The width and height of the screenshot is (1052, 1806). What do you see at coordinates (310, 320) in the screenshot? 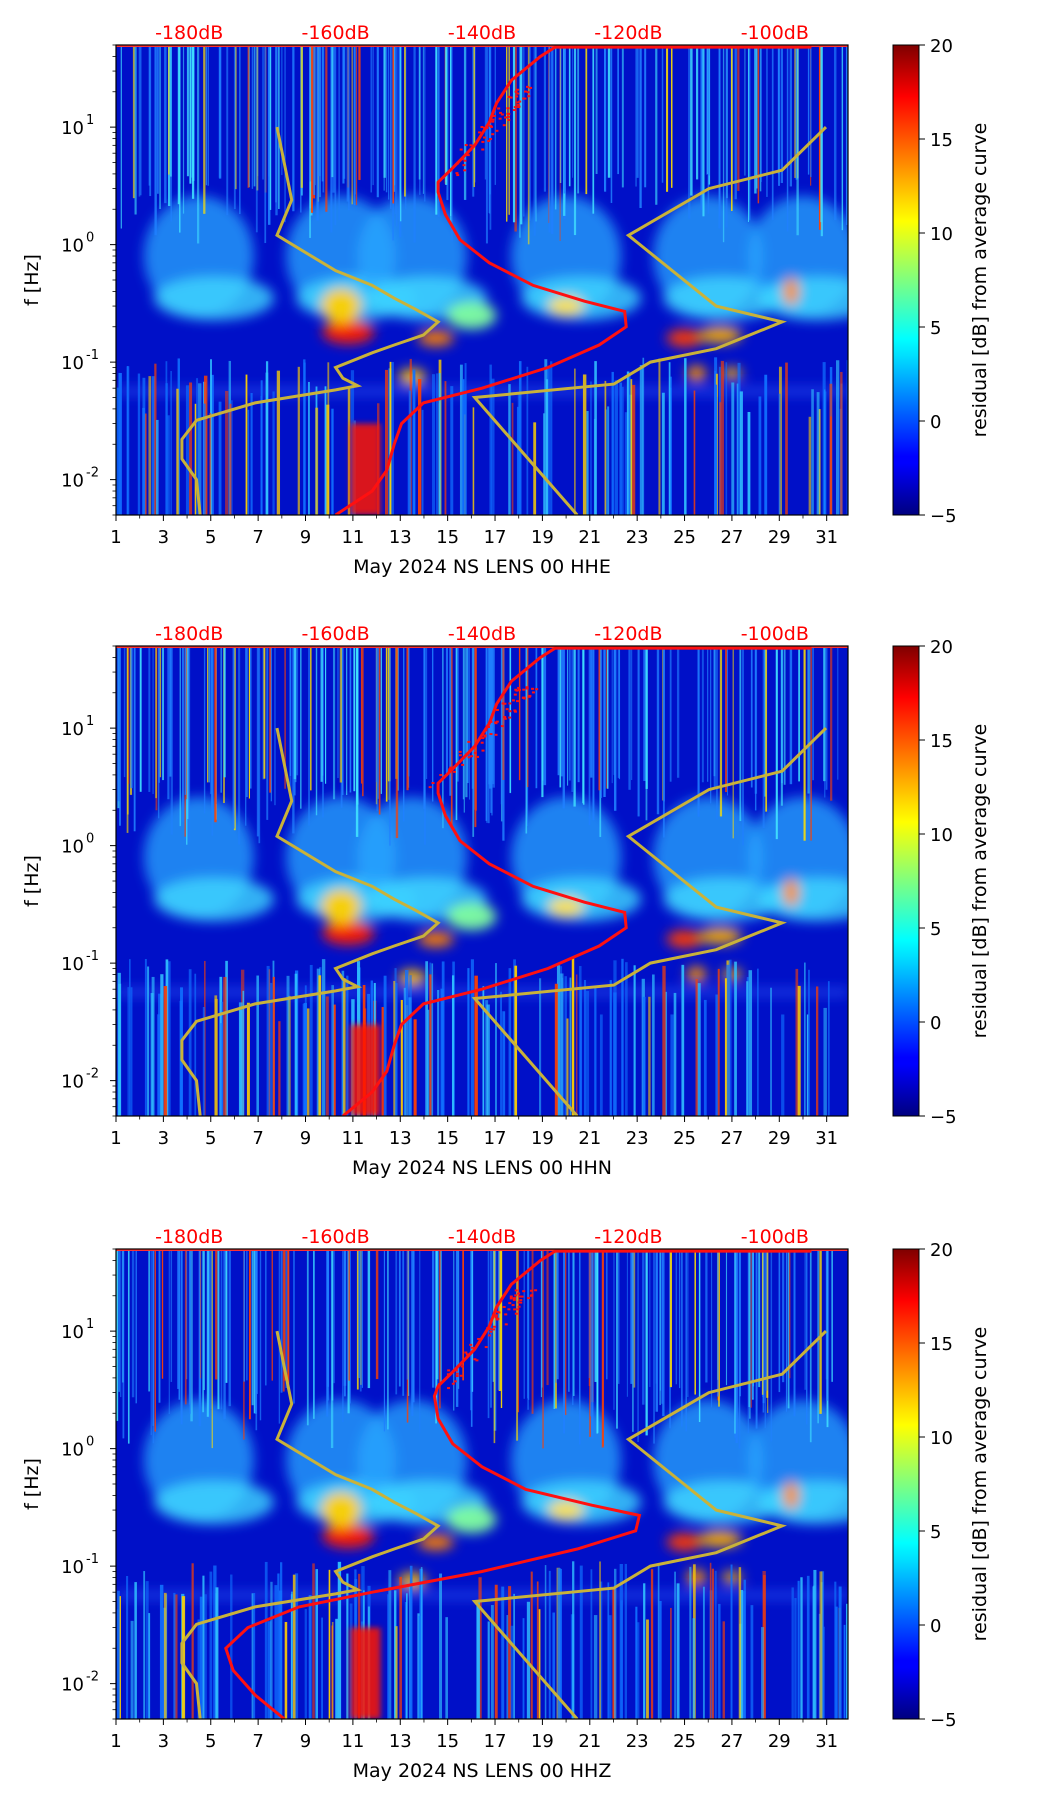
I see `low-noise-model-curve` at bounding box center [310, 320].